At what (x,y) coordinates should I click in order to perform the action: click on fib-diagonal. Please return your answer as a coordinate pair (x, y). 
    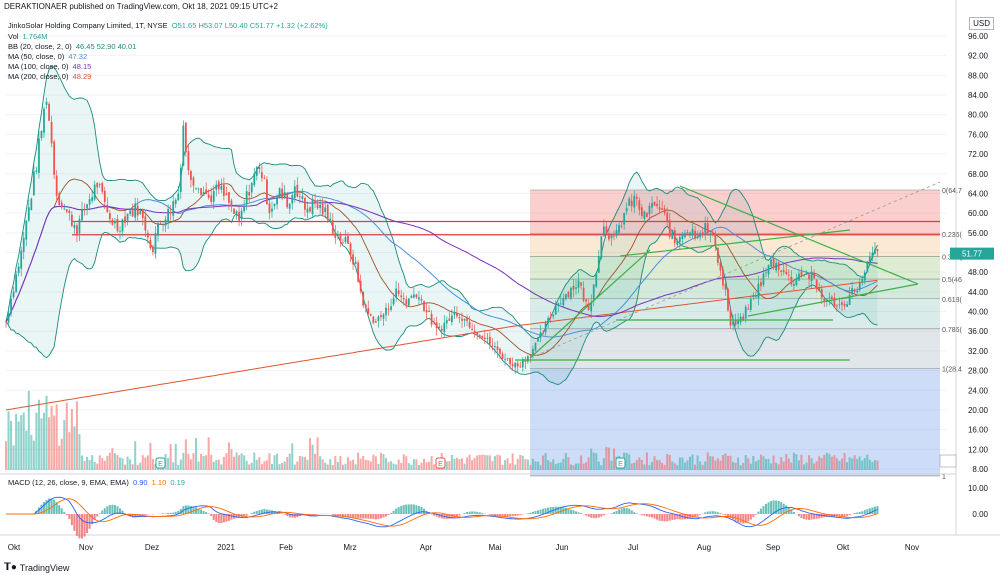
    Looking at the image, I should click on (735, 270).